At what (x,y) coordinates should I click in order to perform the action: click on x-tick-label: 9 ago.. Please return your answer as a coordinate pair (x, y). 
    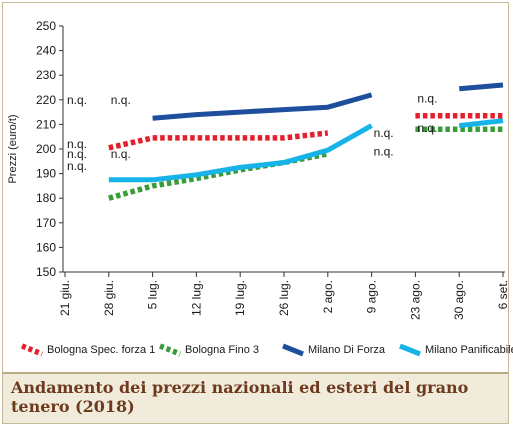
    Looking at the image, I should click on (372, 296).